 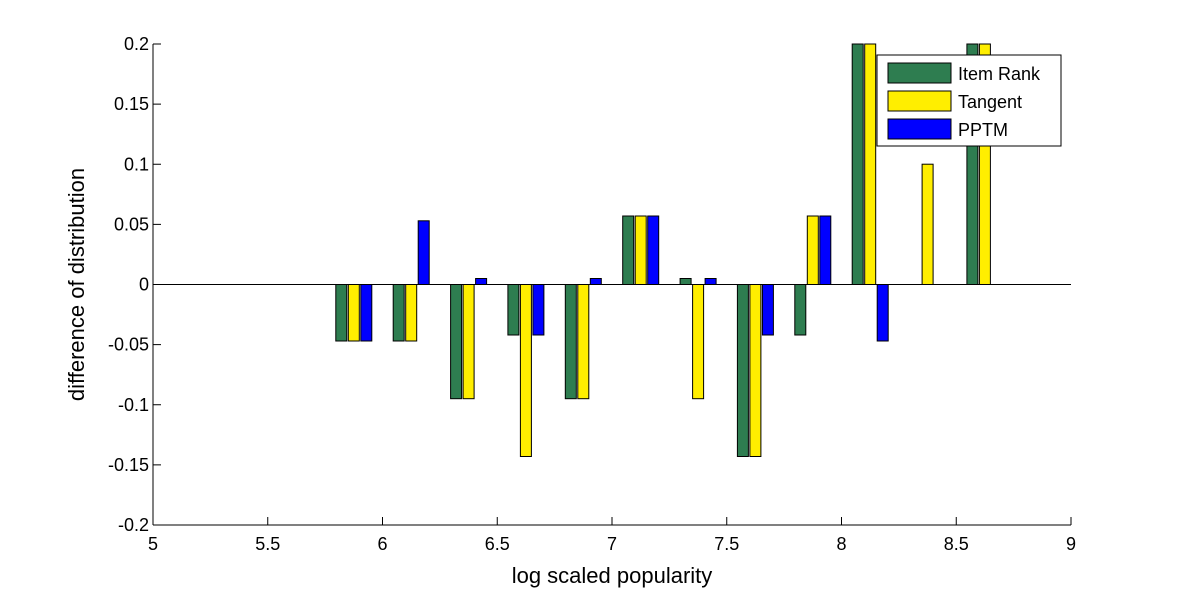 What do you see at coordinates (497, 544) in the screenshot?
I see `x-tick-label: 6.5` at bounding box center [497, 544].